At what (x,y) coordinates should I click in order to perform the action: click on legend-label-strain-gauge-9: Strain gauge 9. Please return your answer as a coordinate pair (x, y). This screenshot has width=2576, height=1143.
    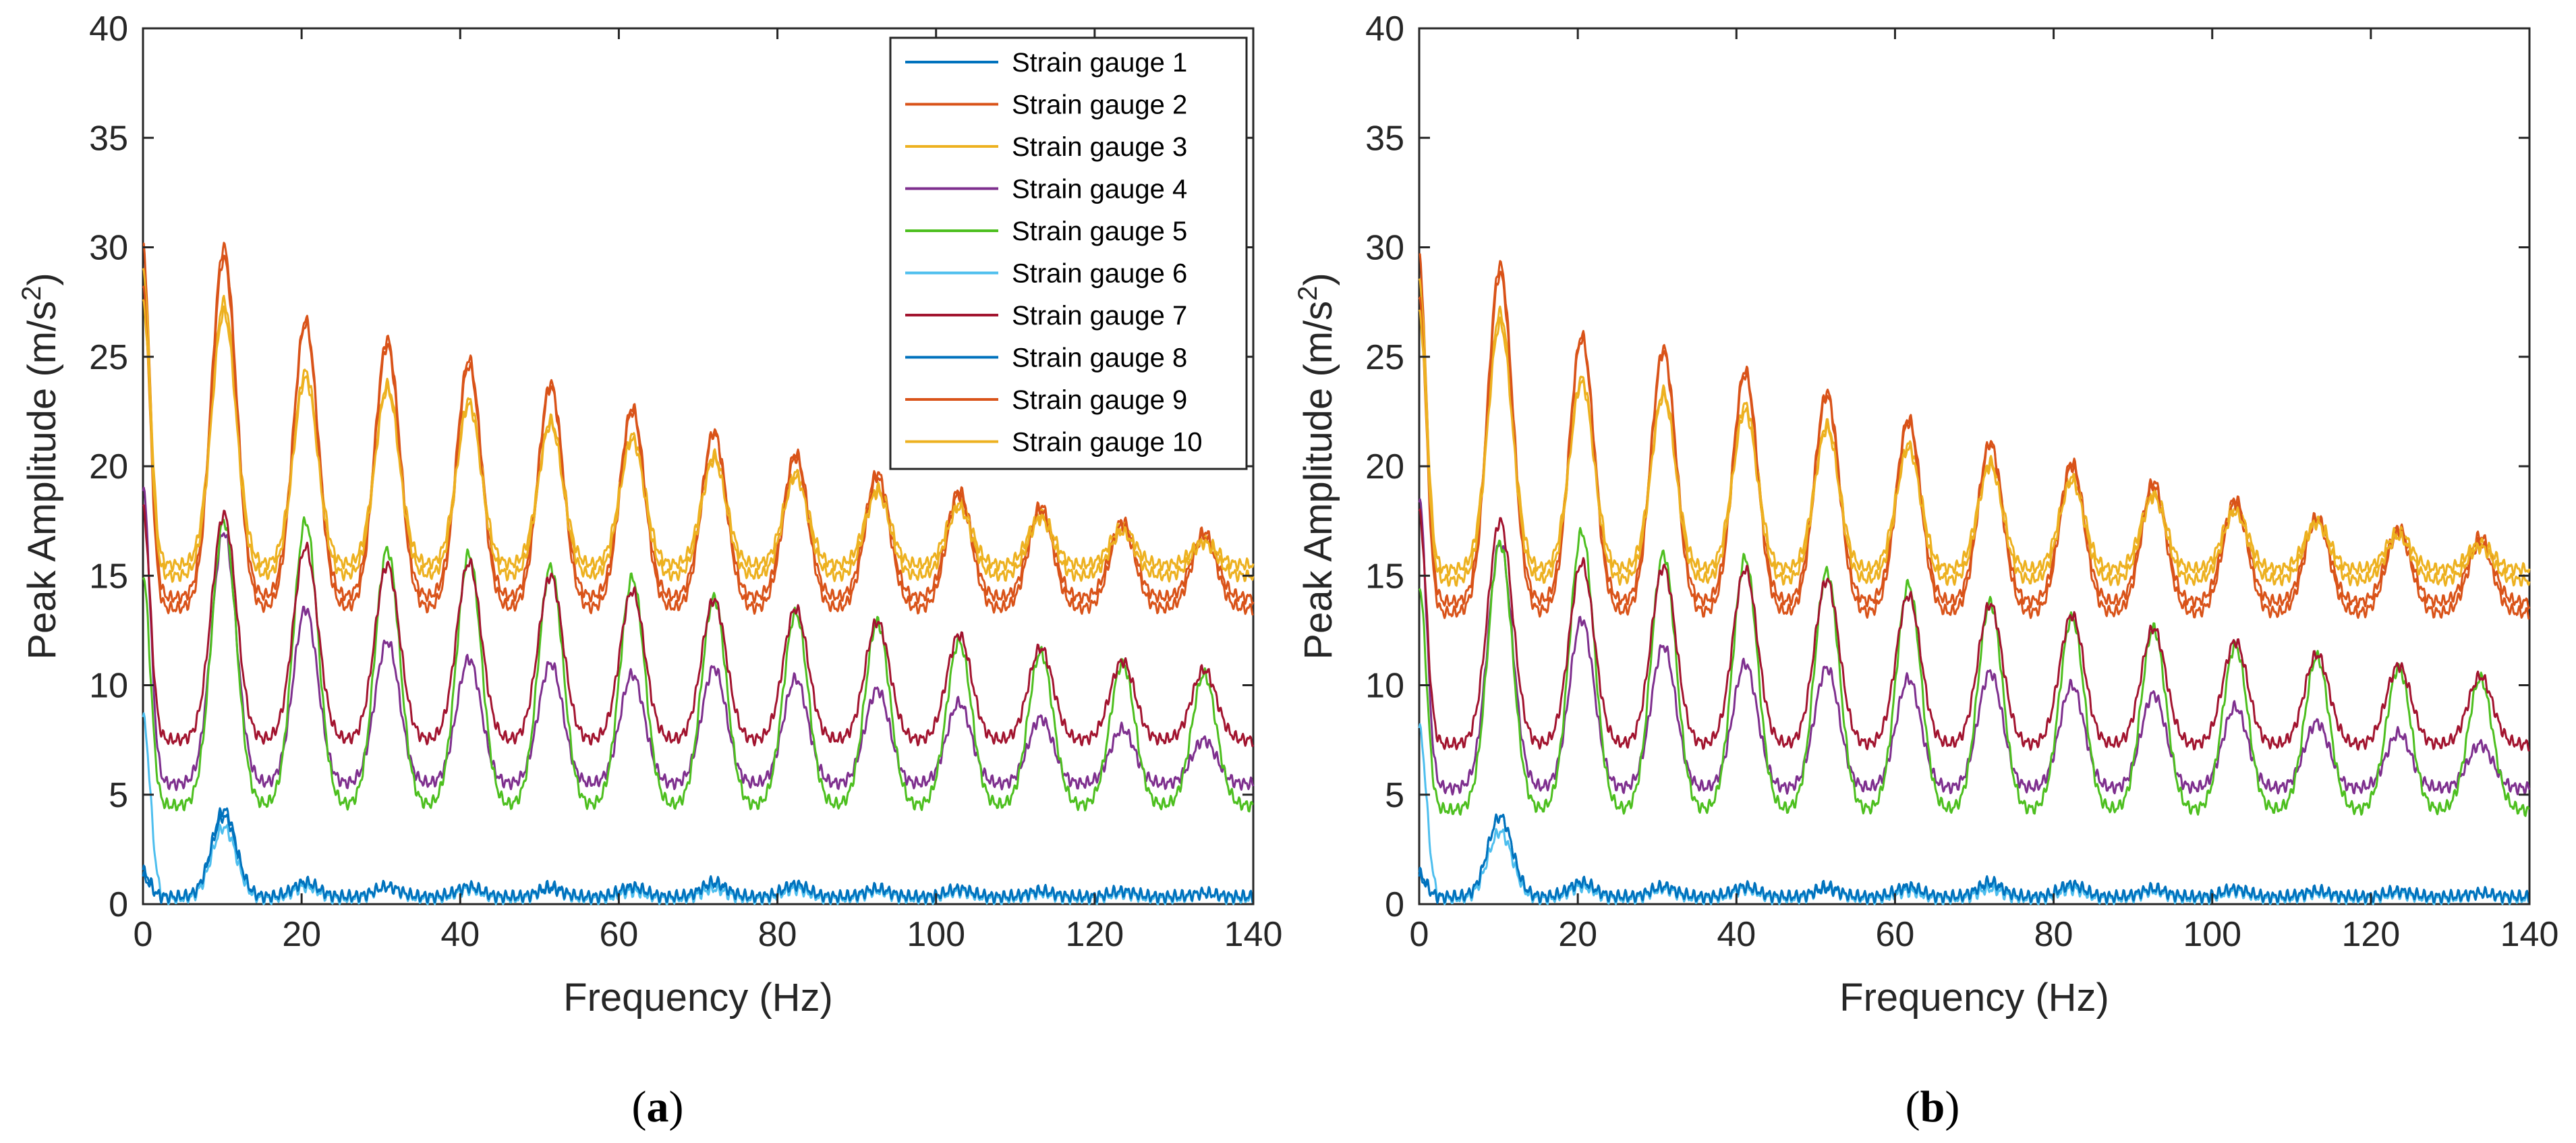
    Looking at the image, I should click on (1099, 400).